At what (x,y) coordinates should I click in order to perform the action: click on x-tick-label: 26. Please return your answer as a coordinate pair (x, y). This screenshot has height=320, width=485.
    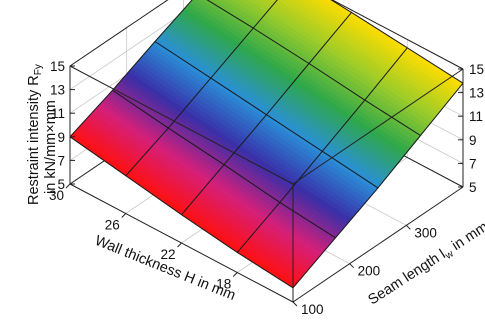
    Looking at the image, I should click on (112, 225).